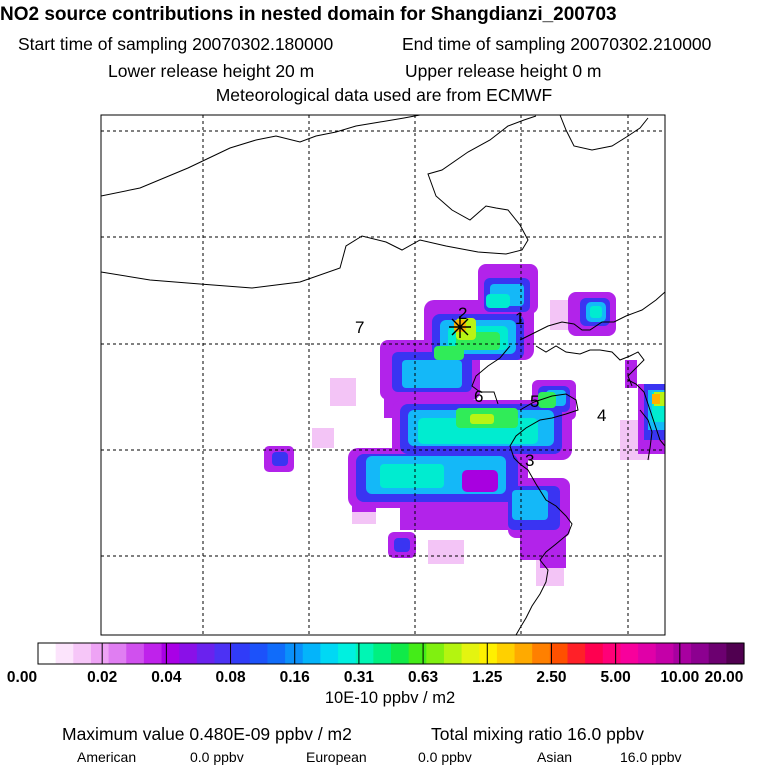 This screenshot has height=768, width=768. Describe the element at coordinates (478, 396) in the screenshot. I see `station-label-6: 6` at that location.